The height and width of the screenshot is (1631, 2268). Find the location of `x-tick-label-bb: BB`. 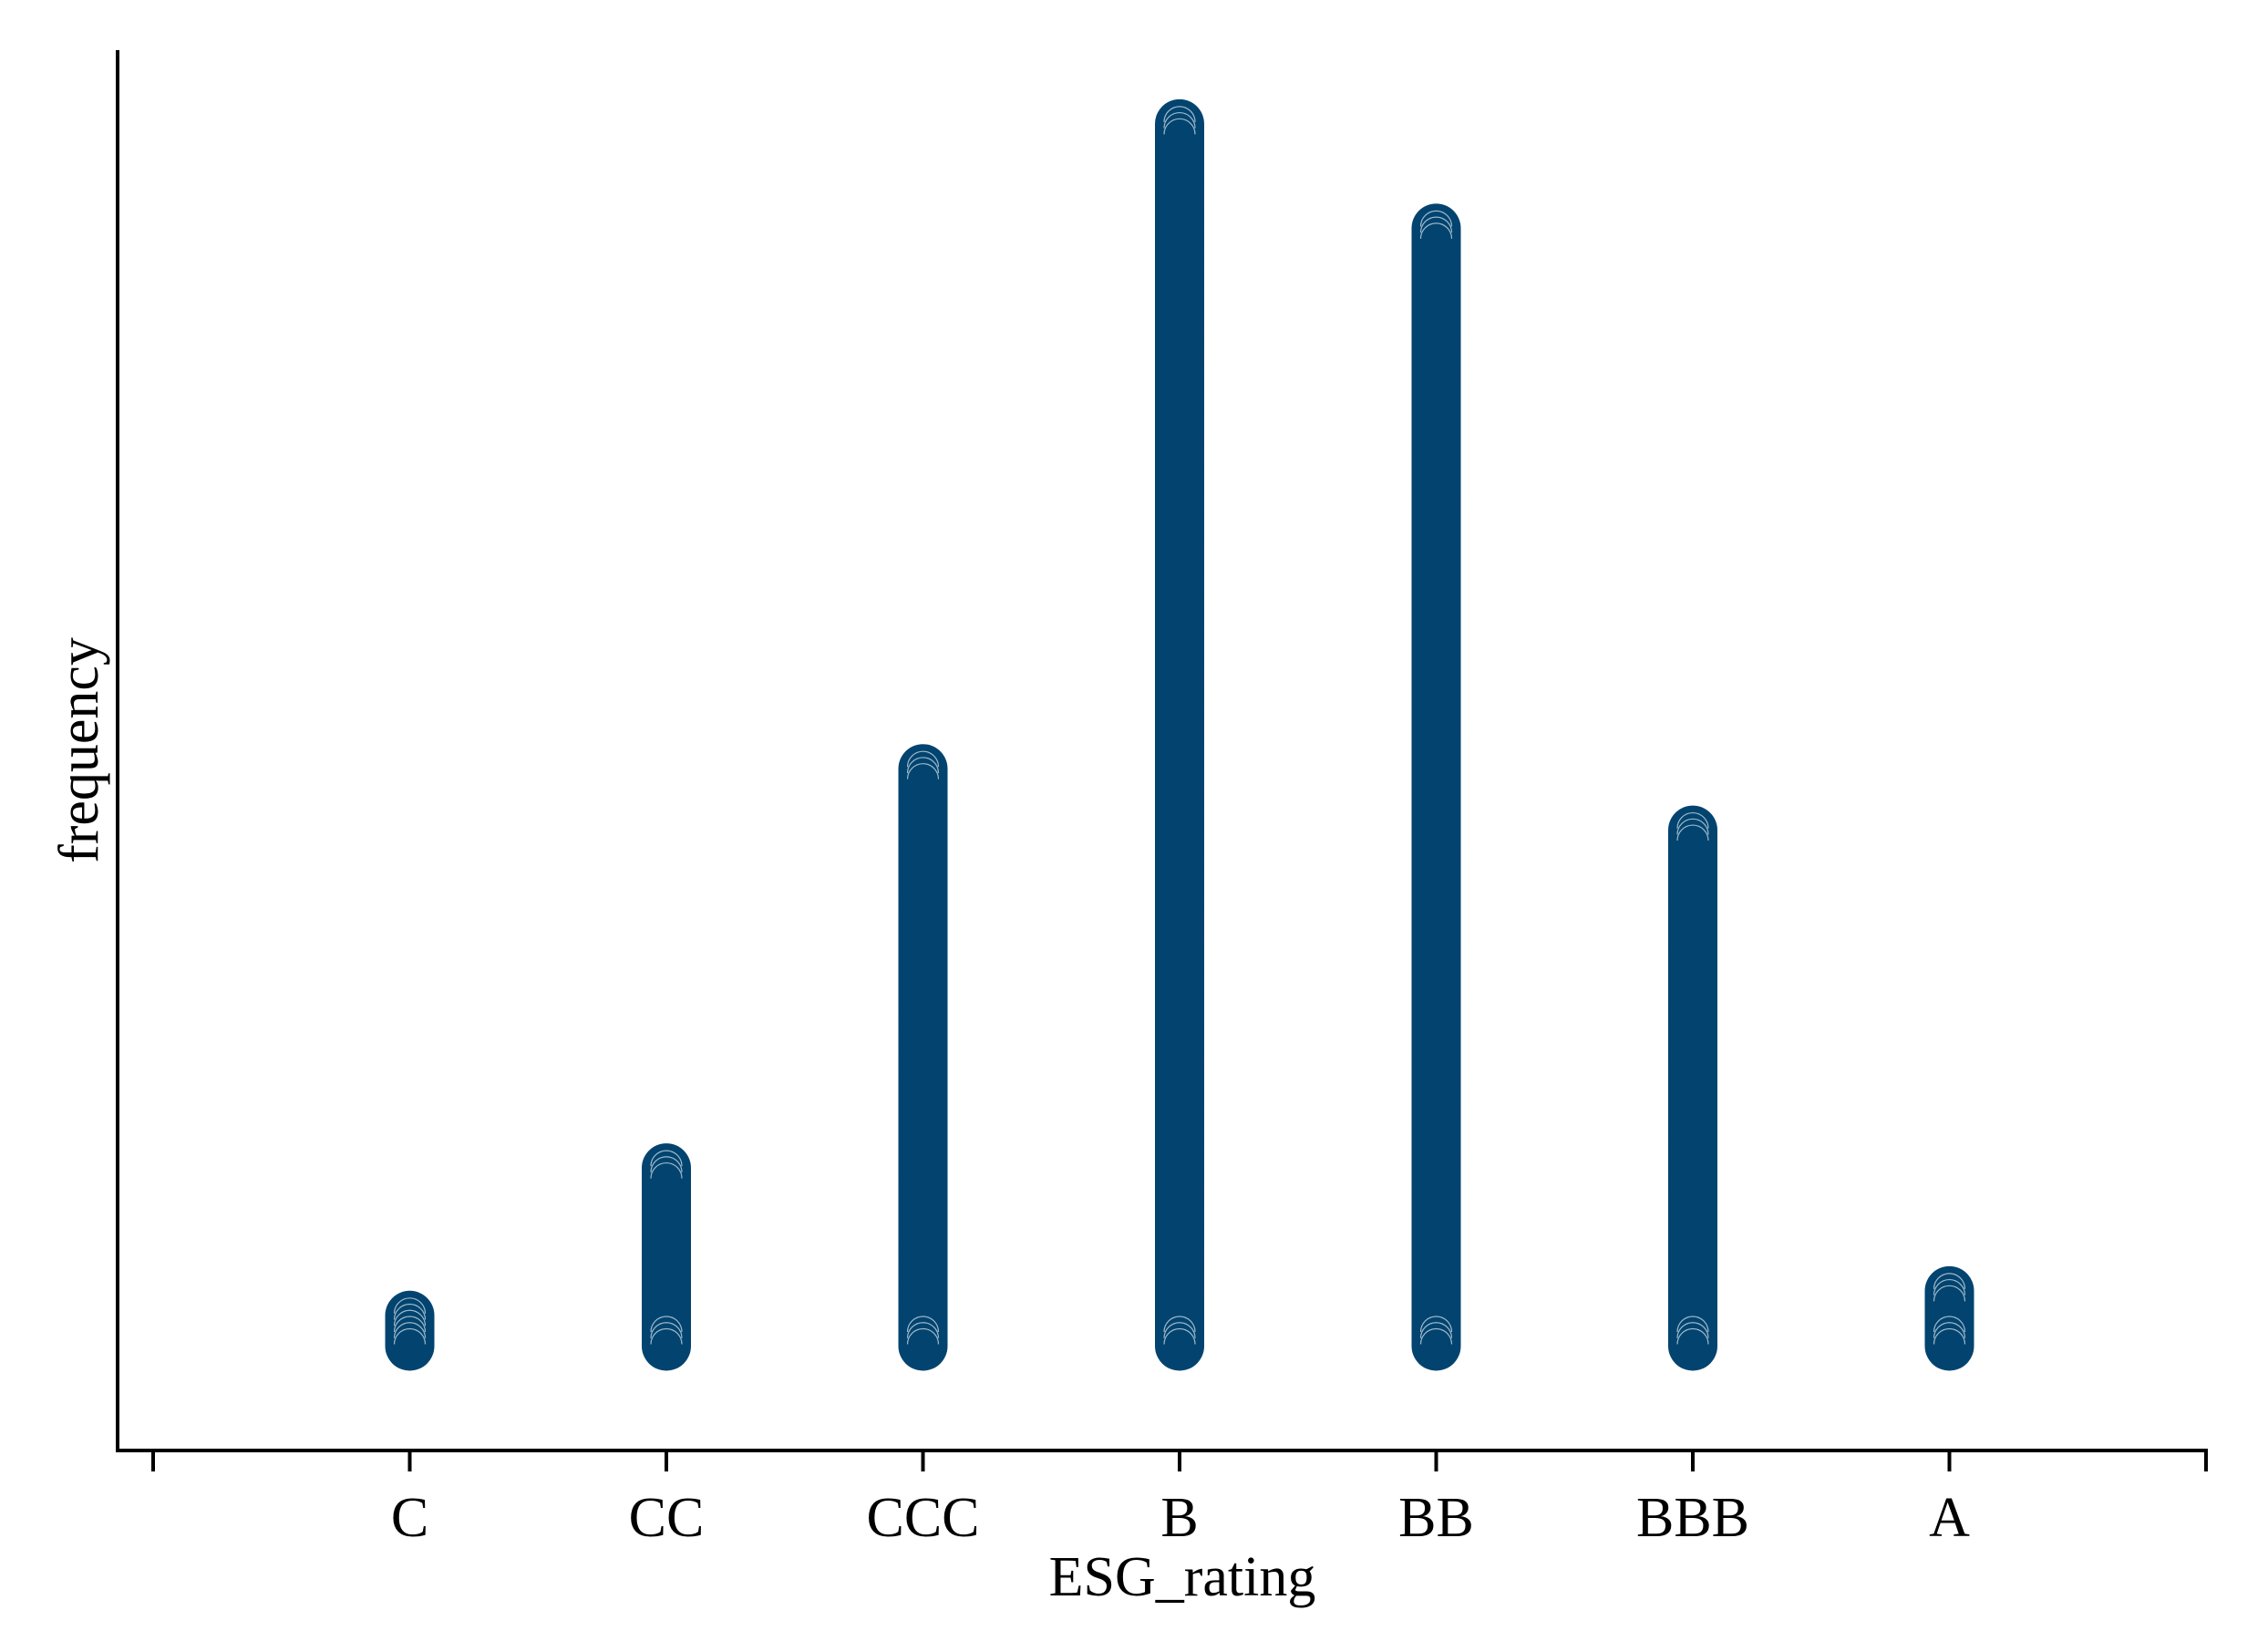

x-tick-label-bb: BB is located at coordinates (1436, 1518).